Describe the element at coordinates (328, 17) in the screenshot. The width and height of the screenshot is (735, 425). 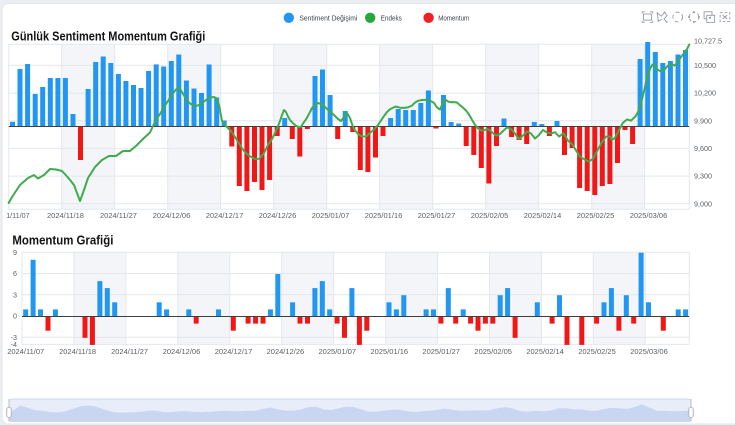
I see `svg-text: Sentiment Değişimi` at that location.